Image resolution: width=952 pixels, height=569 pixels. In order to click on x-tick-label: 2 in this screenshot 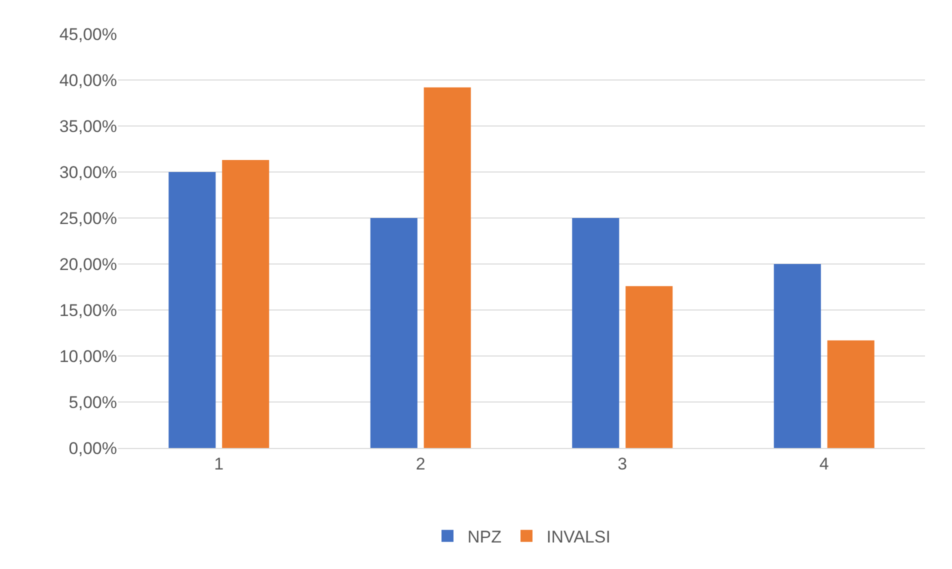, I will do `click(421, 464)`.